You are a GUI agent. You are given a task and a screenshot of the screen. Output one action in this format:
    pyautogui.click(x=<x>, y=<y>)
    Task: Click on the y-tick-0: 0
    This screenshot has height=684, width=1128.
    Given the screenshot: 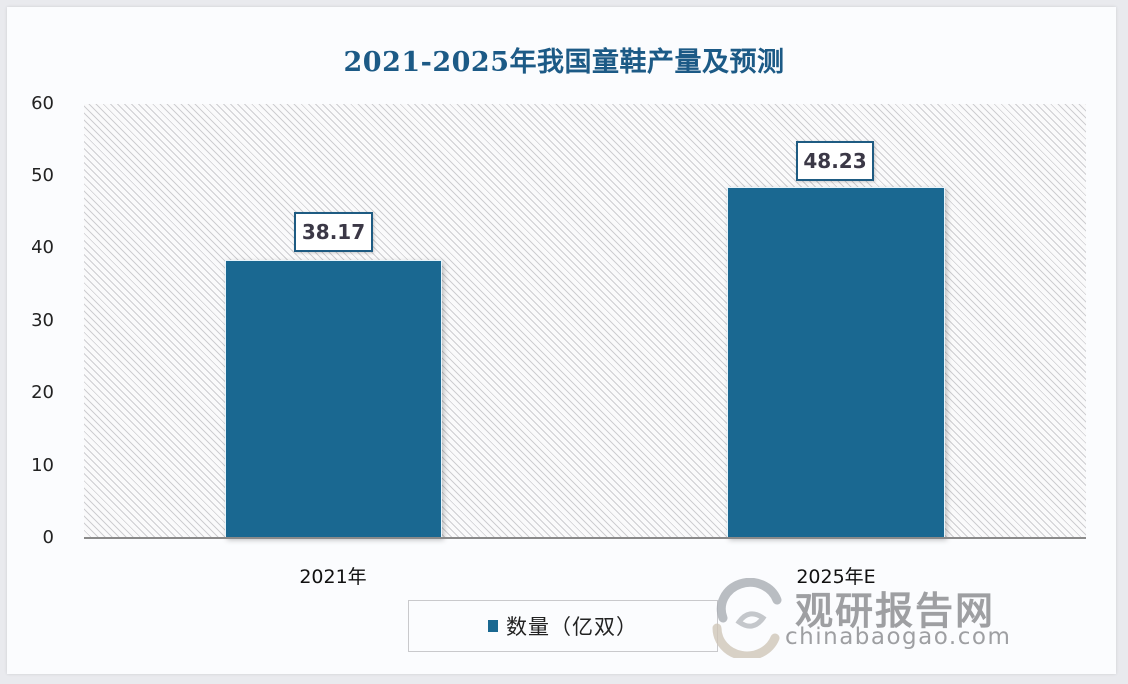 What is the action you would take?
    pyautogui.click(x=48, y=537)
    